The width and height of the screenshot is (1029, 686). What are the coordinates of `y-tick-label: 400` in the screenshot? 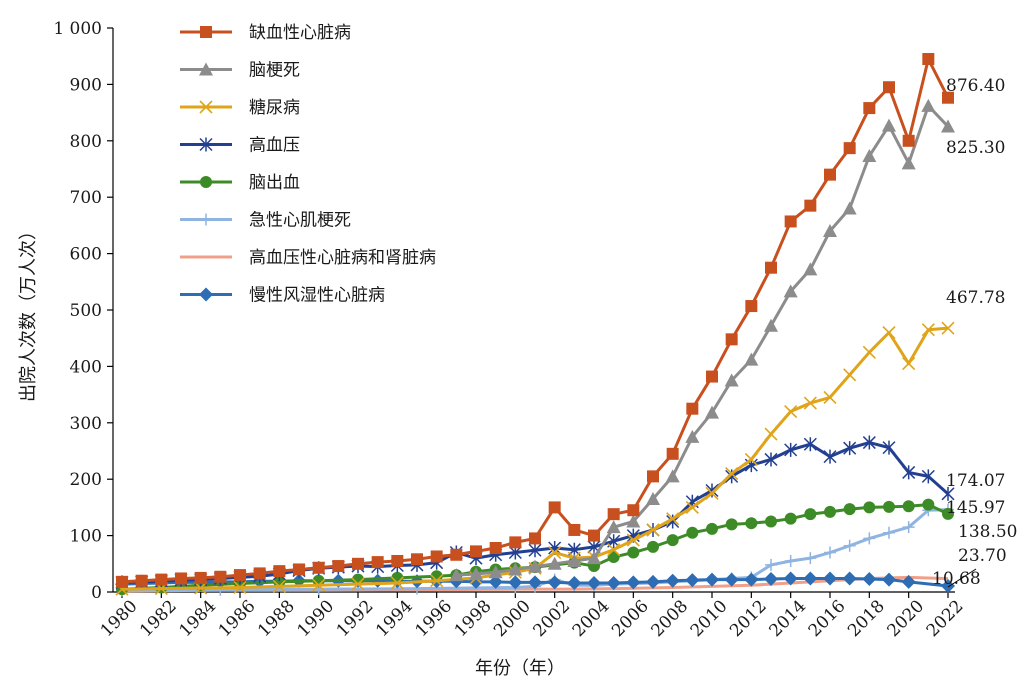 It's located at (86, 367).